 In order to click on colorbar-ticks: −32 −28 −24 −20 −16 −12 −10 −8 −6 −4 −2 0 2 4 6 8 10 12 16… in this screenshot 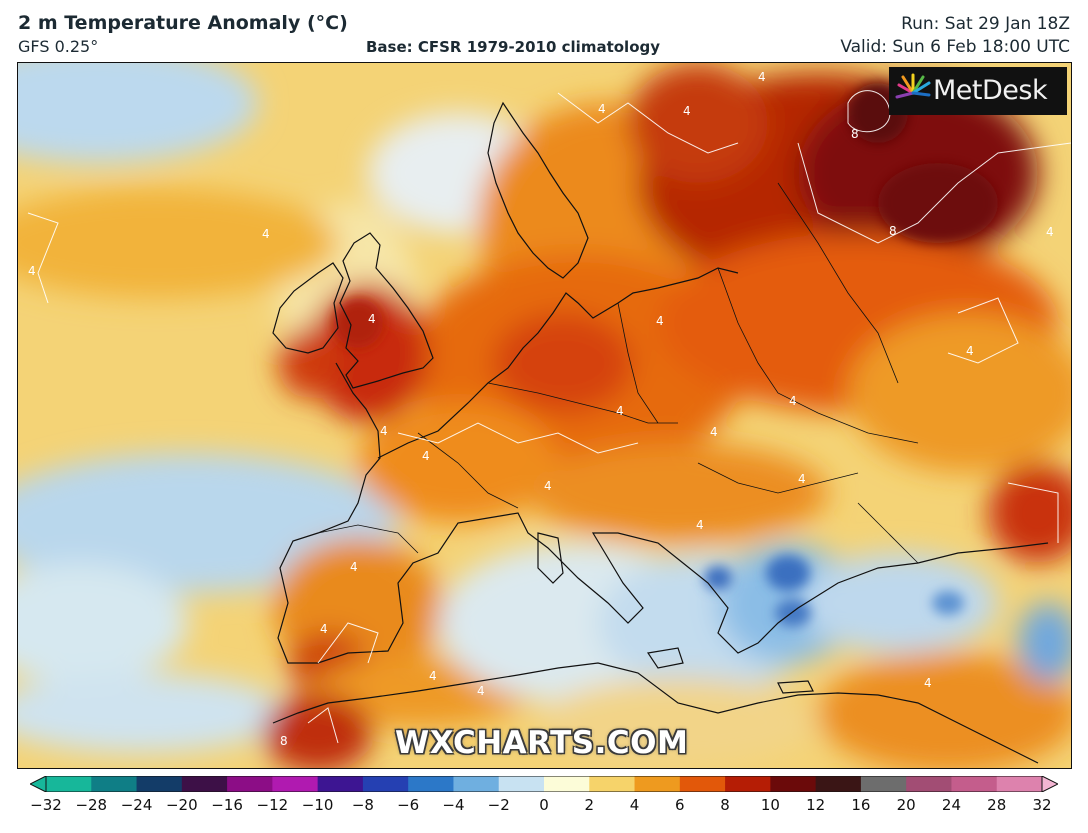, I will do `click(544, 808)`.